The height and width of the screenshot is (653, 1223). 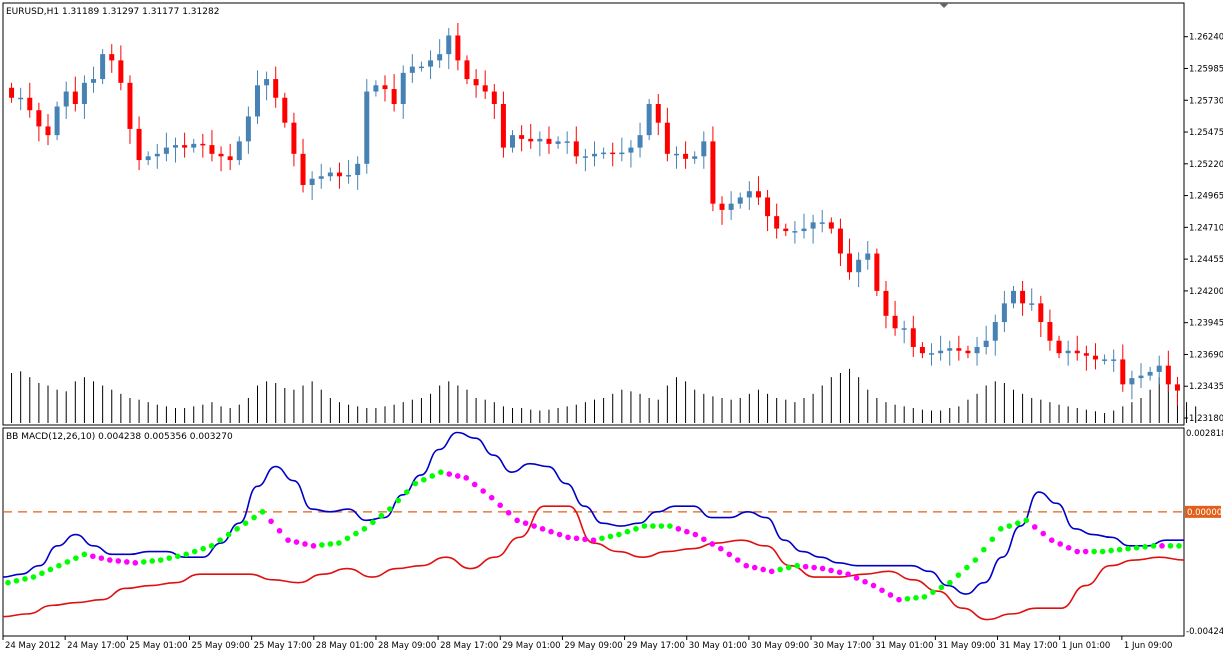 I want to click on time-tick-label: 29 May 01:00, so click(x=531, y=646).